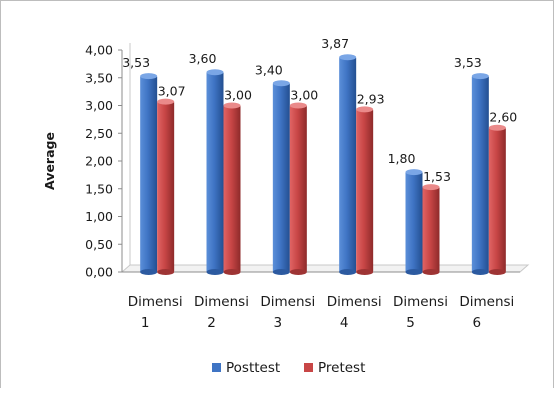  I want to click on y-tick-label: 3,50, so click(99, 77).